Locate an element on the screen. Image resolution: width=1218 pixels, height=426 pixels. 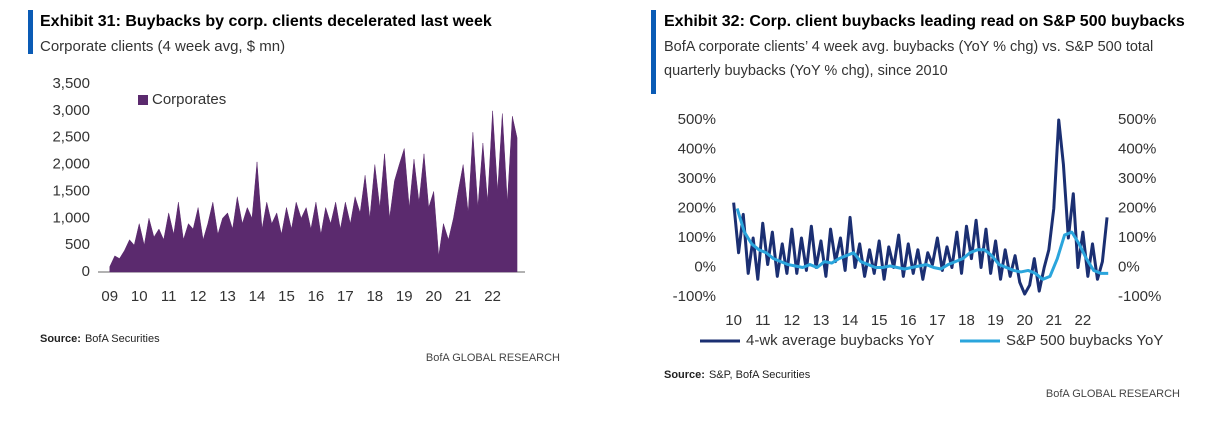
y-tick-label: 1,500 is located at coordinates (71, 190).